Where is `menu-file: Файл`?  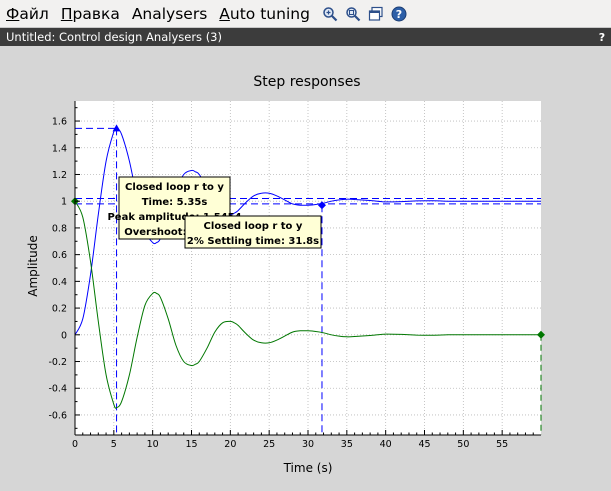 menu-file: Файл is located at coordinates (27, 13).